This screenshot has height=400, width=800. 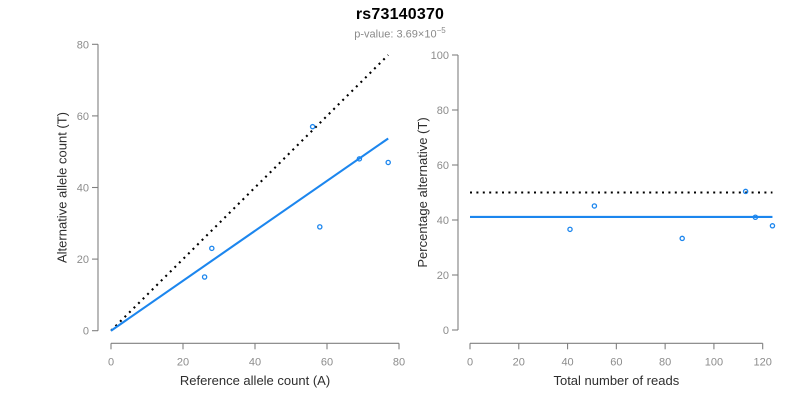 What do you see at coordinates (763, 362) in the screenshot?
I see `x-tick-label: 120` at bounding box center [763, 362].